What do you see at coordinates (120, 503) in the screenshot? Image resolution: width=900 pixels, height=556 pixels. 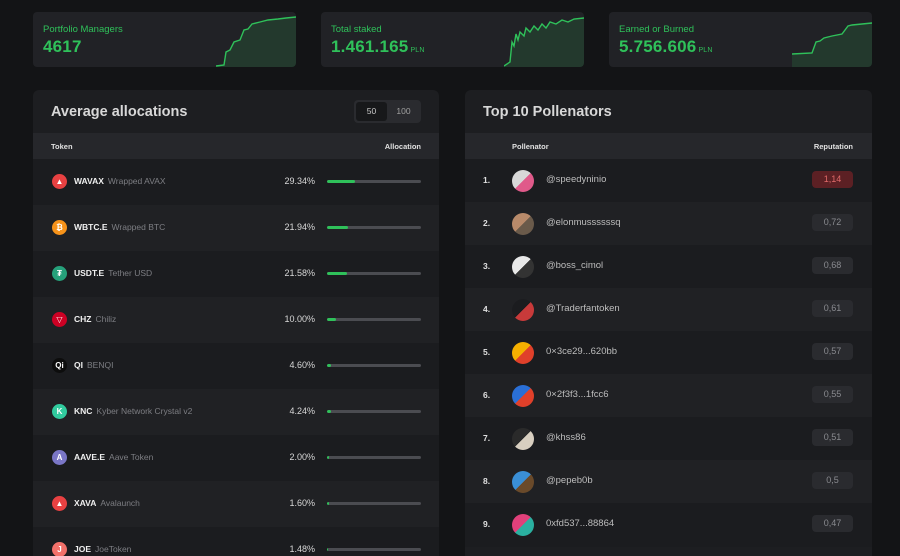 I see `token-name: Avalaunch` at bounding box center [120, 503].